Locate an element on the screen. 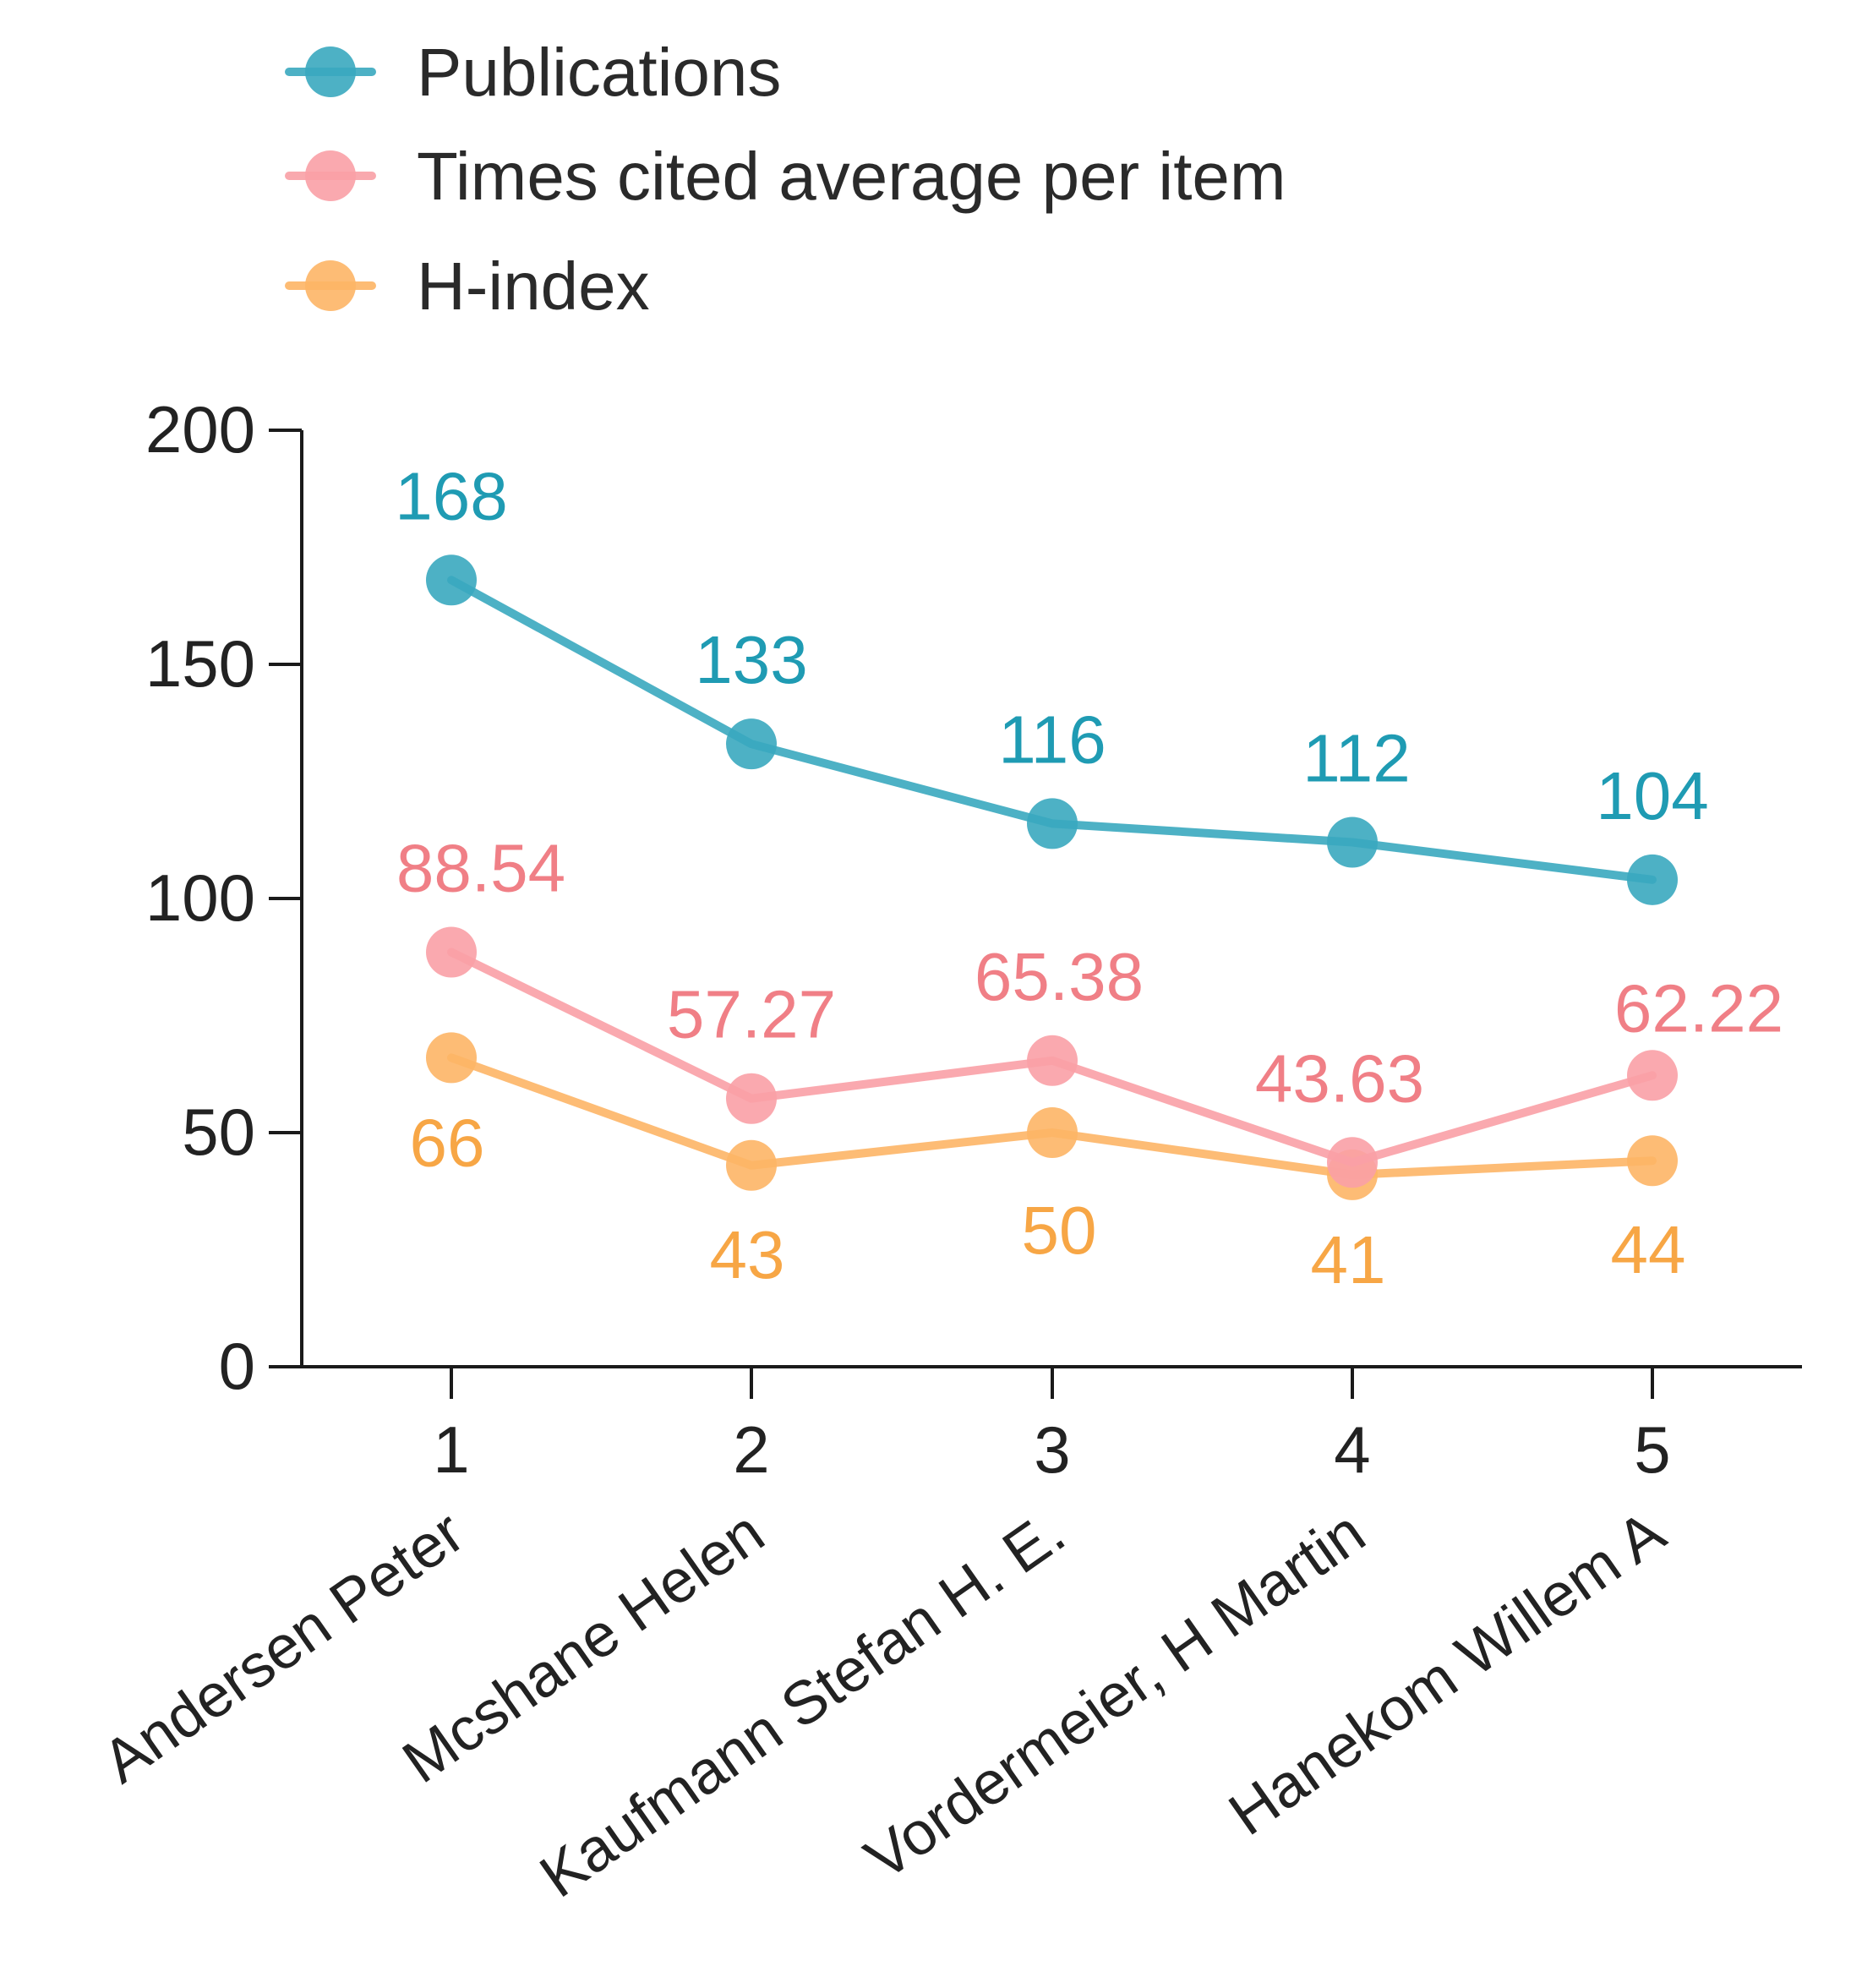 This screenshot has height=1988, width=1851. y-tick-label: 100 is located at coordinates (200, 897).